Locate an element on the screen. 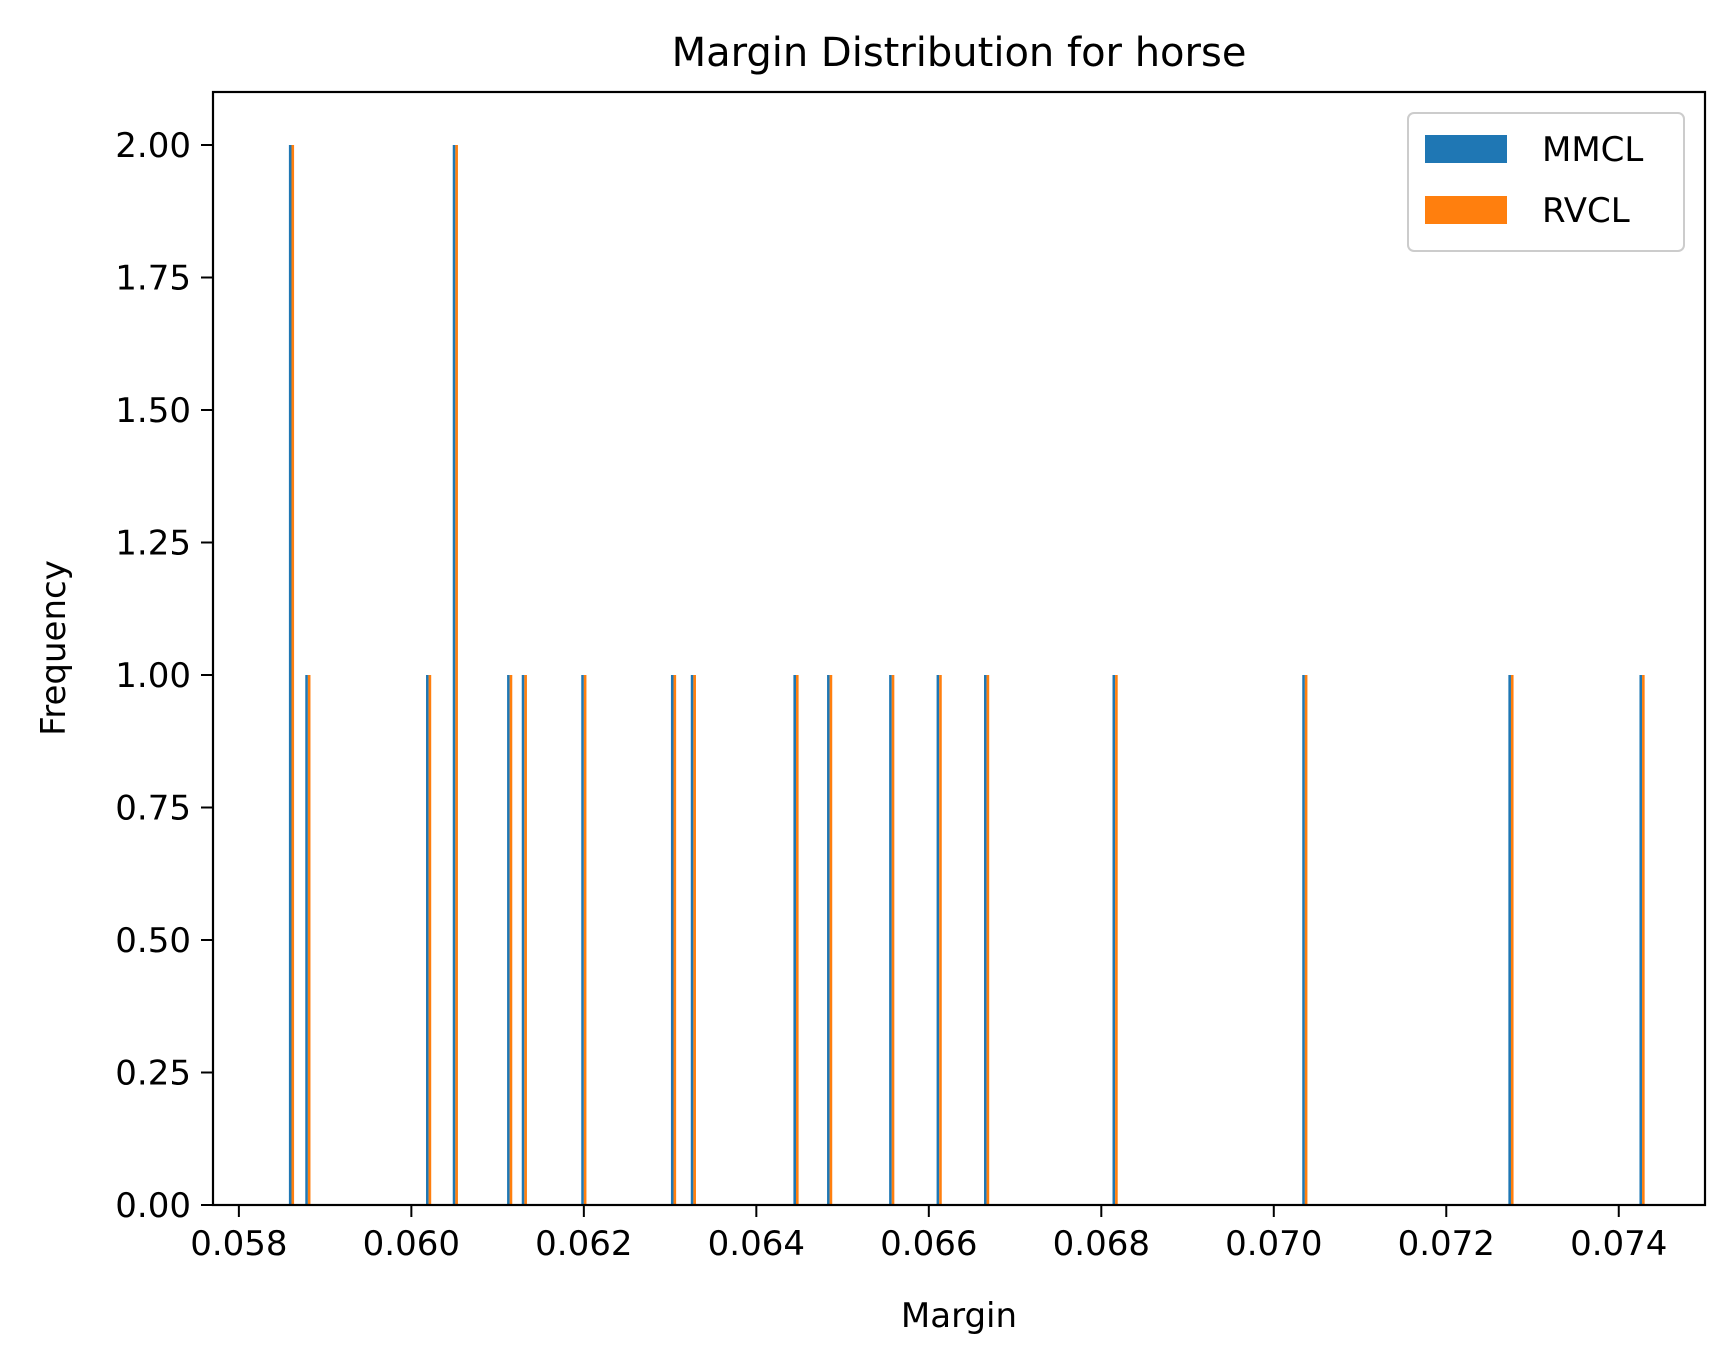  y-tick-label: 1.25 is located at coordinates (153, 544).